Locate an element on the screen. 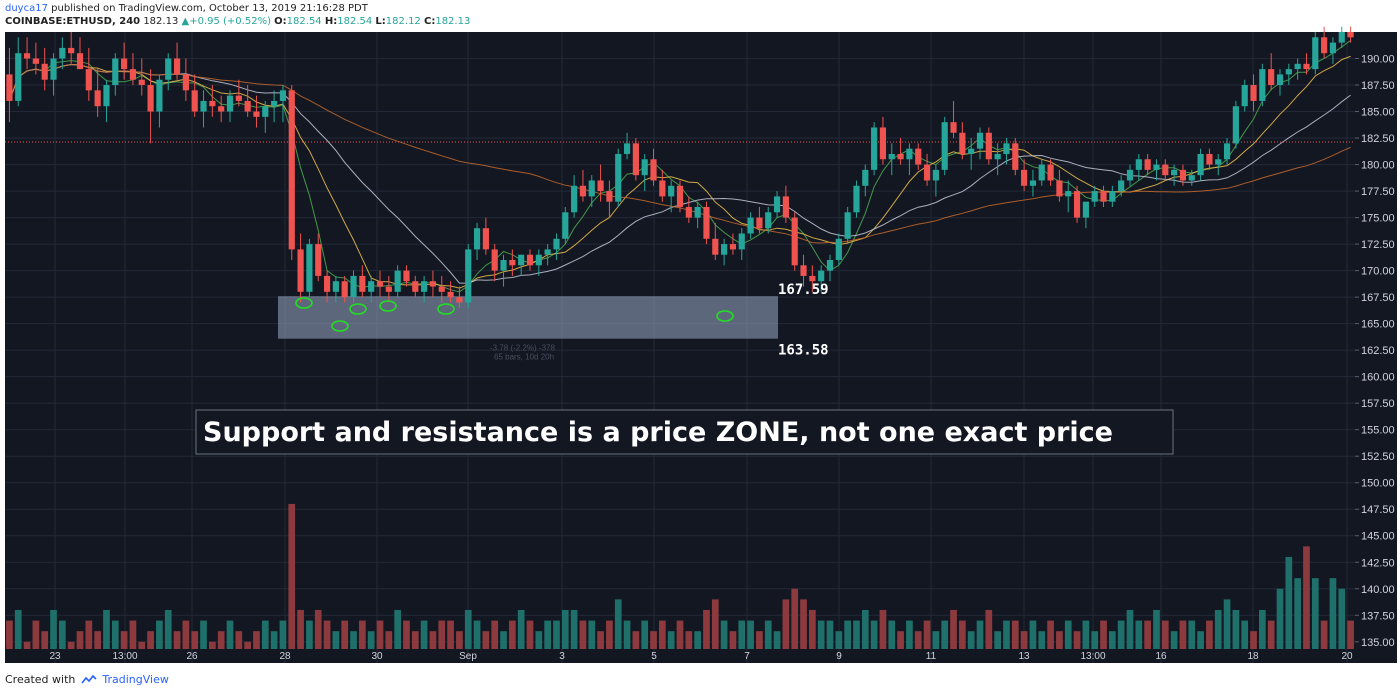 The height and width of the screenshot is (694, 1400). x-tick-label: 20 is located at coordinates (1347, 656).